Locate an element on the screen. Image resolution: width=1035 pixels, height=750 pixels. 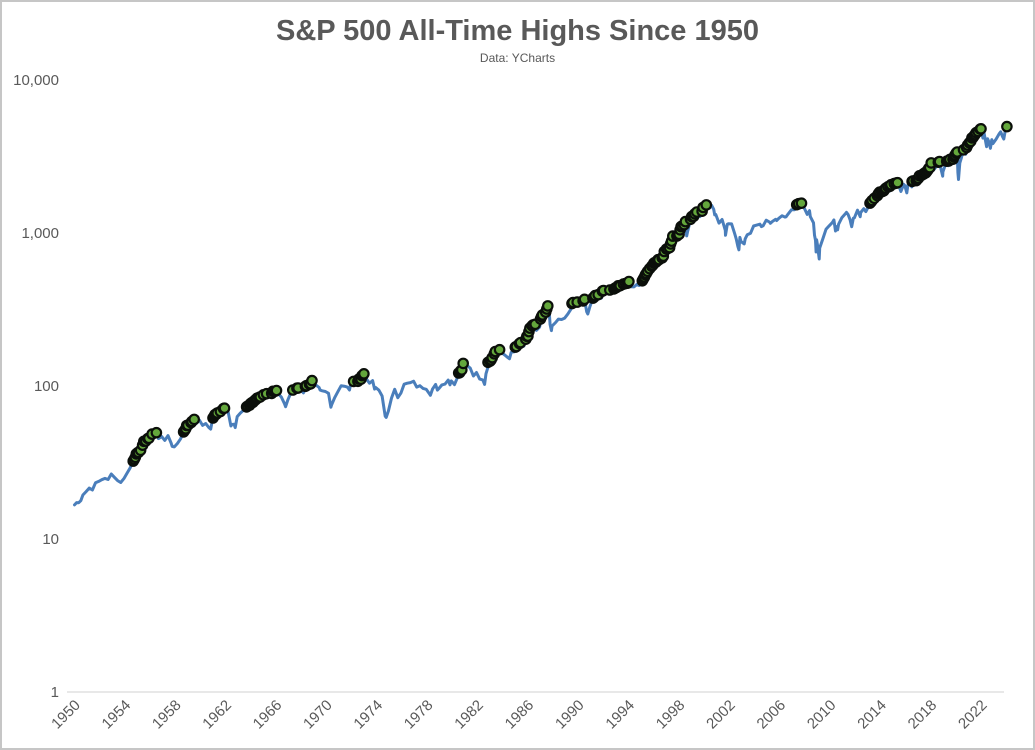
x-tick-label: 1958 is located at coordinates (167, 715).